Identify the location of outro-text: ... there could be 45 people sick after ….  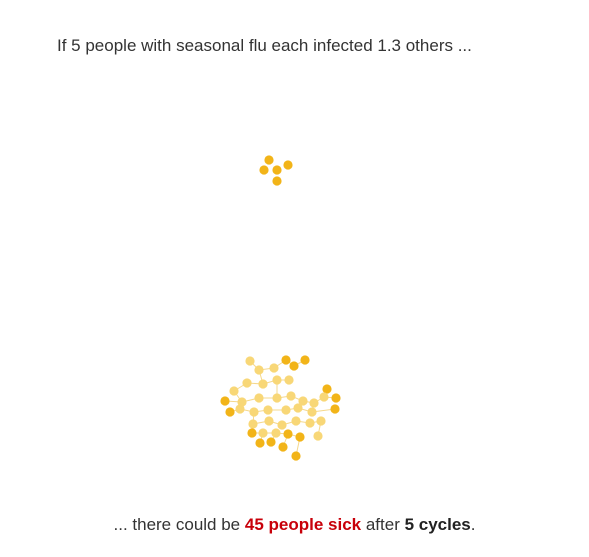
(294, 525).